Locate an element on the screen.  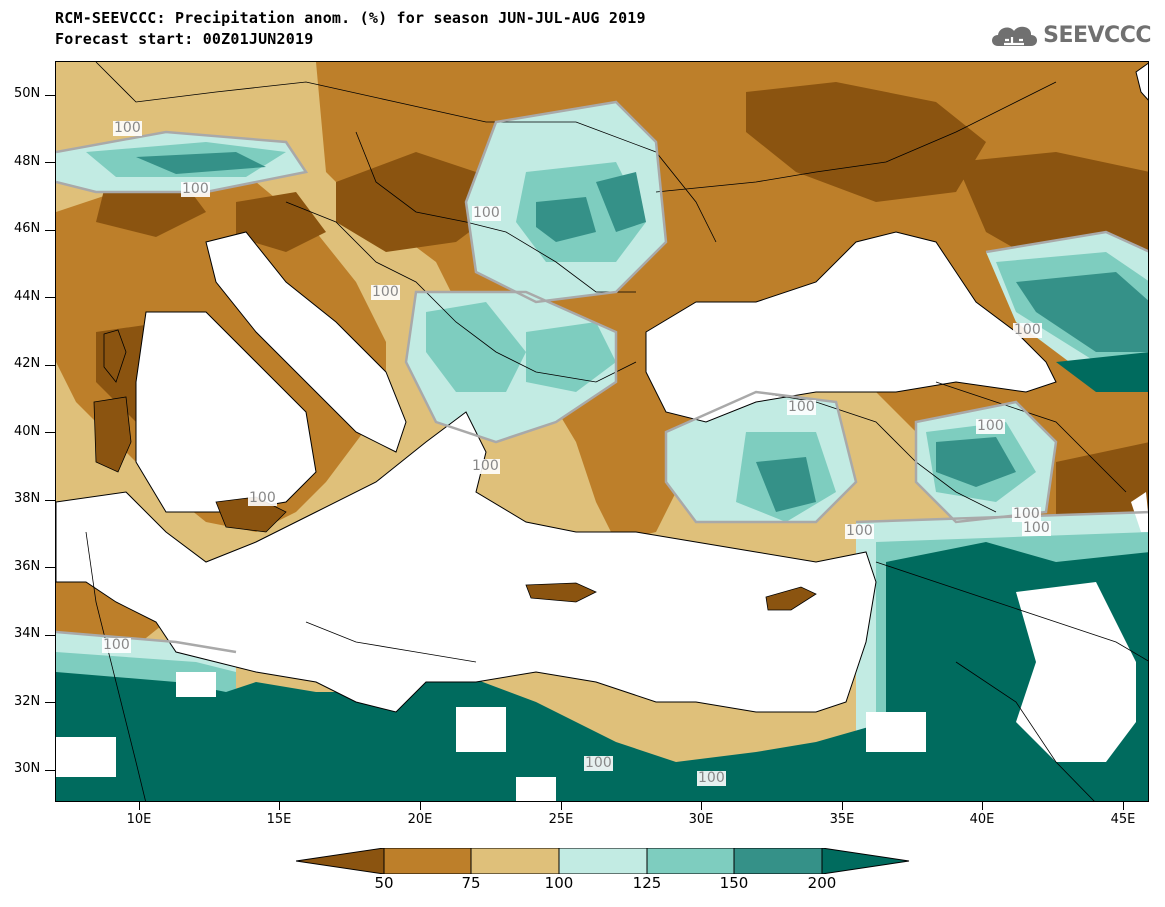
seevccc-logo: SEEVCCC is located at coordinates (1069, 35).